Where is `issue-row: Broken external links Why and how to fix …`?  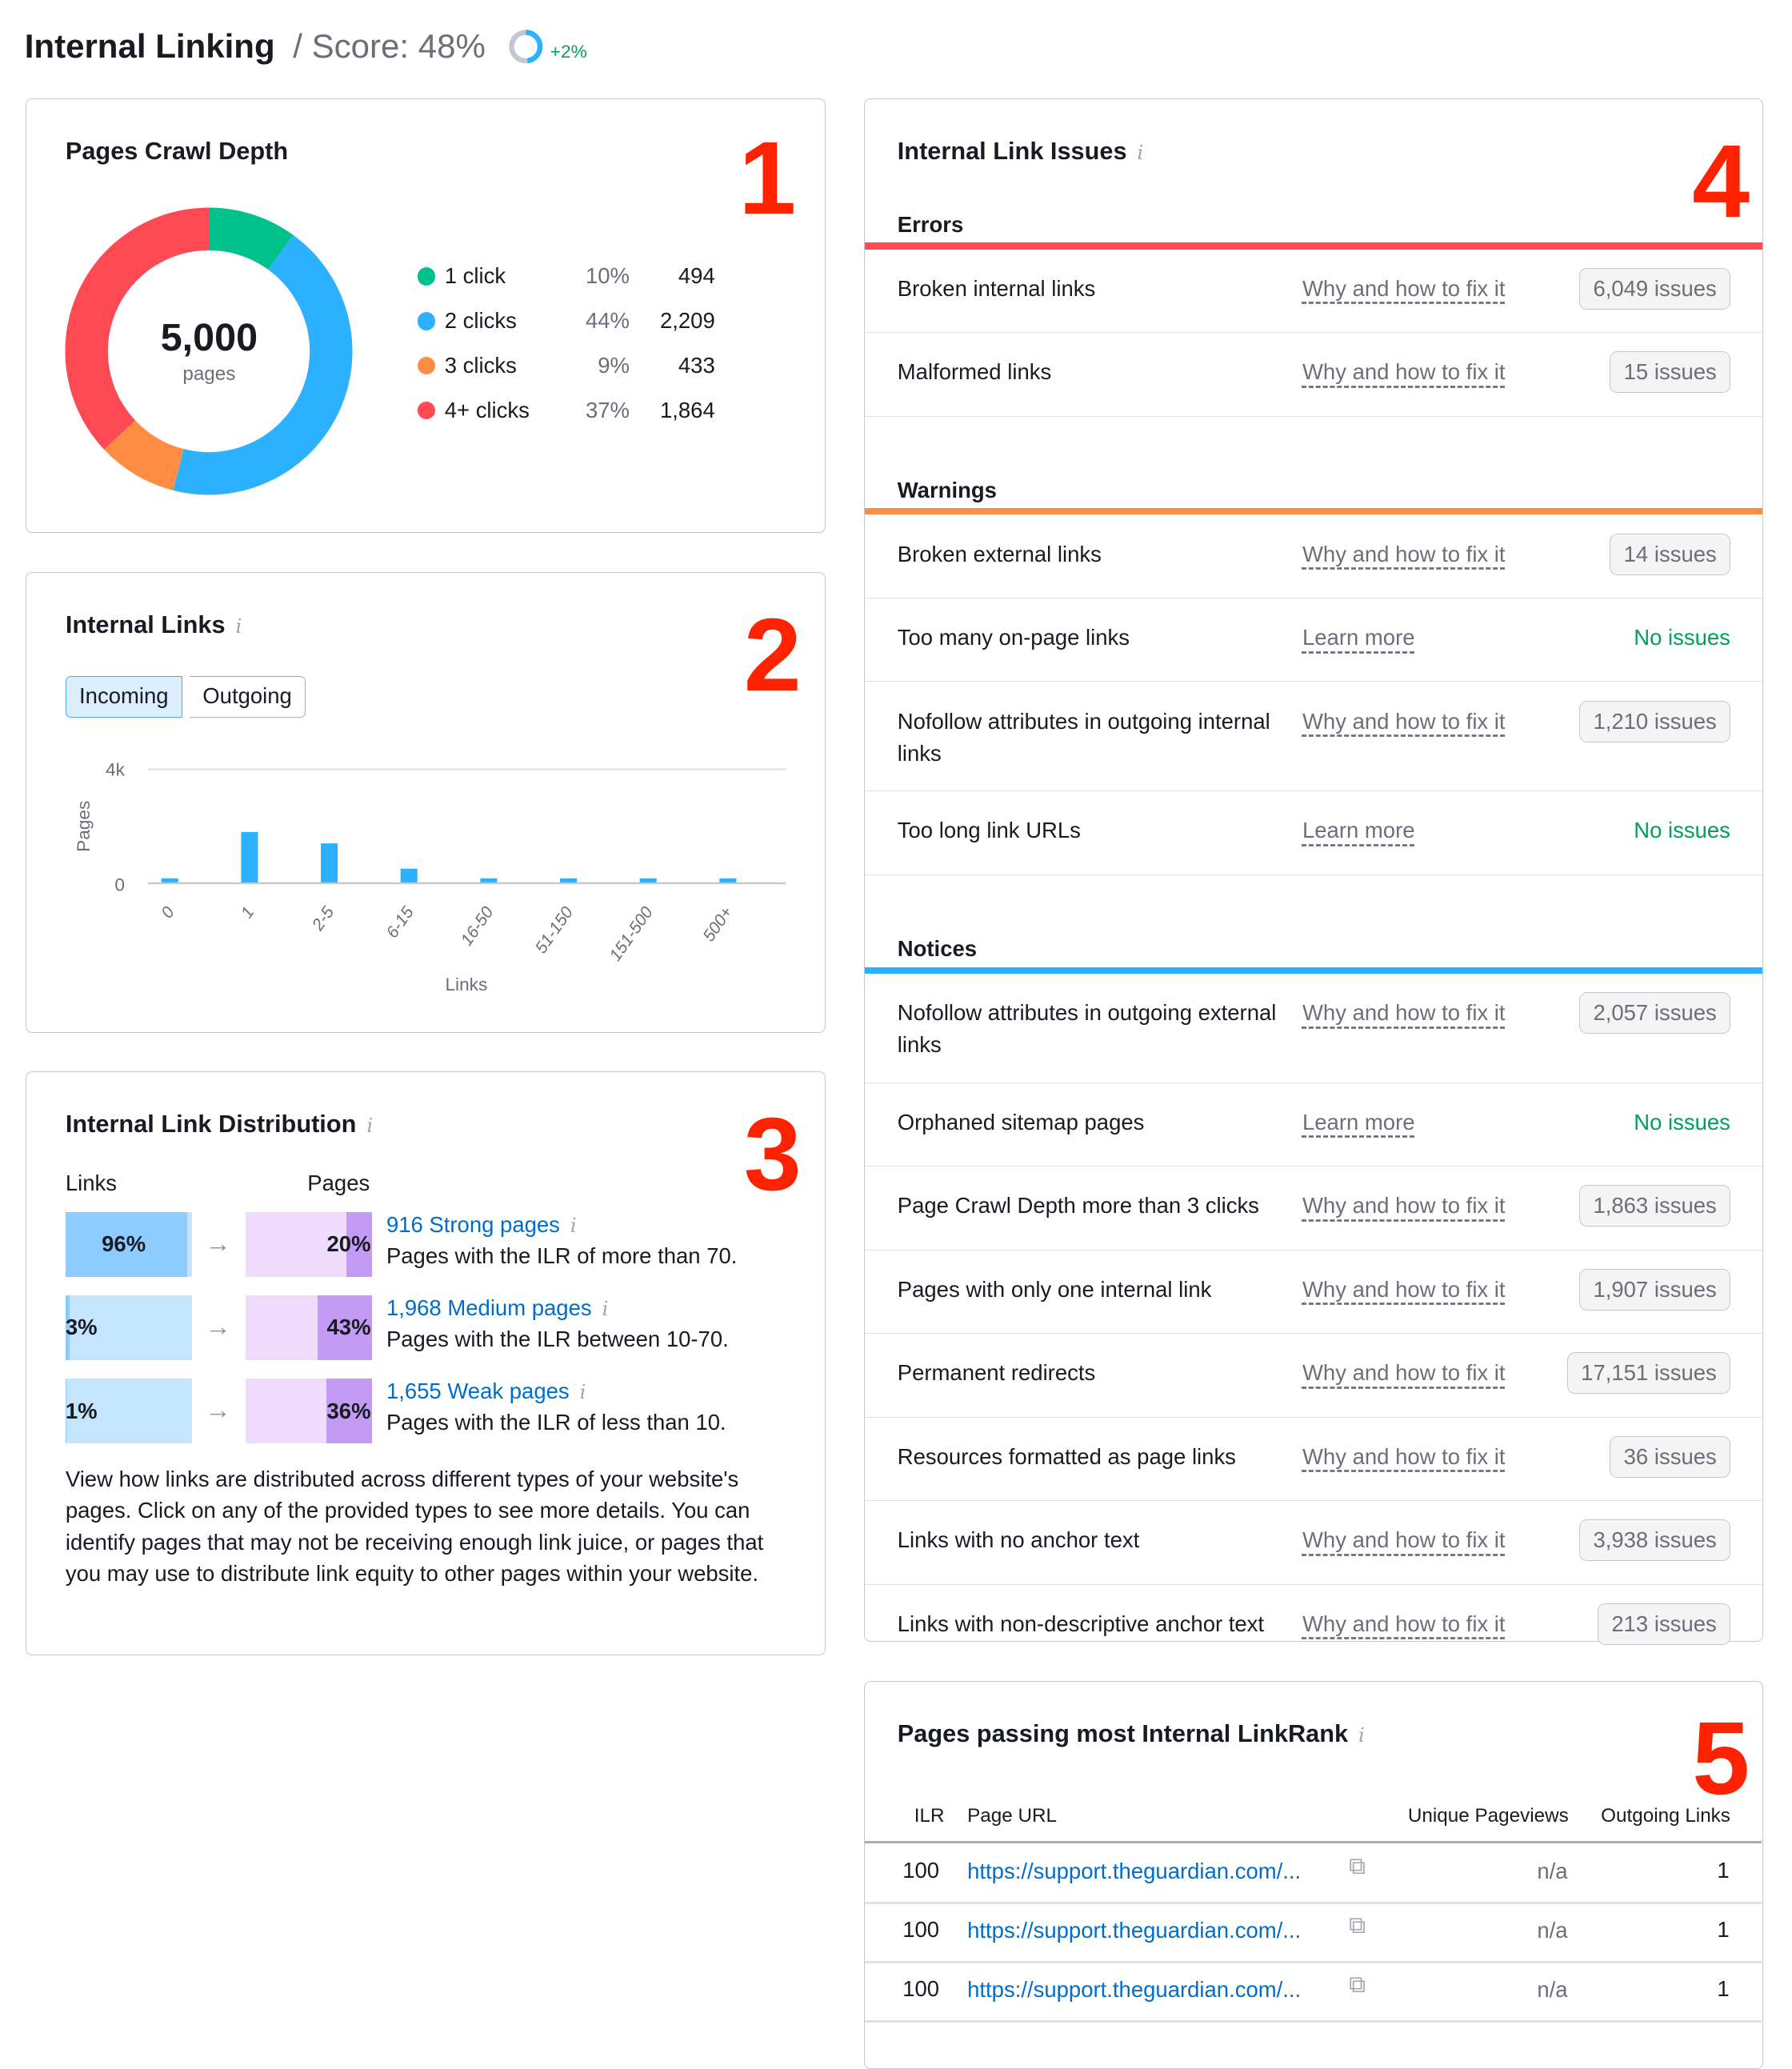 issue-row: Broken external links Why and how to fix … is located at coordinates (1314, 556).